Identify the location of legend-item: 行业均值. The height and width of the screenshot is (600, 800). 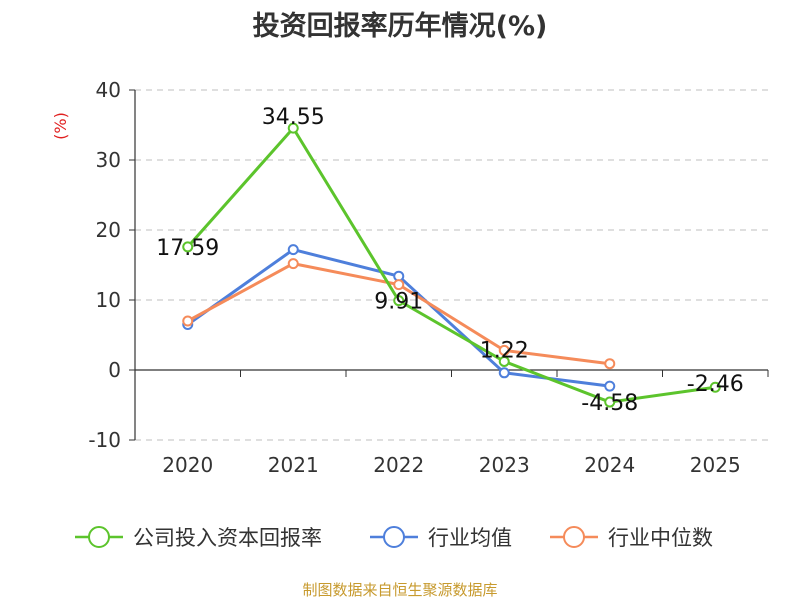
(441, 538).